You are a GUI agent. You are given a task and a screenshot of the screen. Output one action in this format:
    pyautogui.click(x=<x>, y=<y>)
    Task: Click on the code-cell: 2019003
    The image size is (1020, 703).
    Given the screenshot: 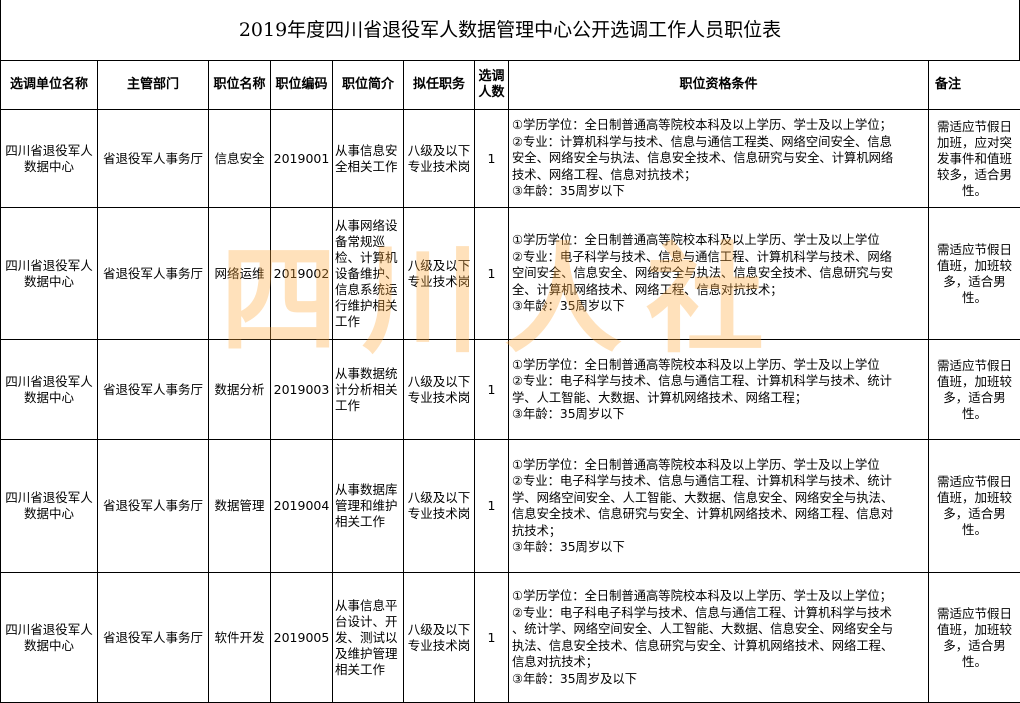 What is the action you would take?
    pyautogui.click(x=302, y=390)
    